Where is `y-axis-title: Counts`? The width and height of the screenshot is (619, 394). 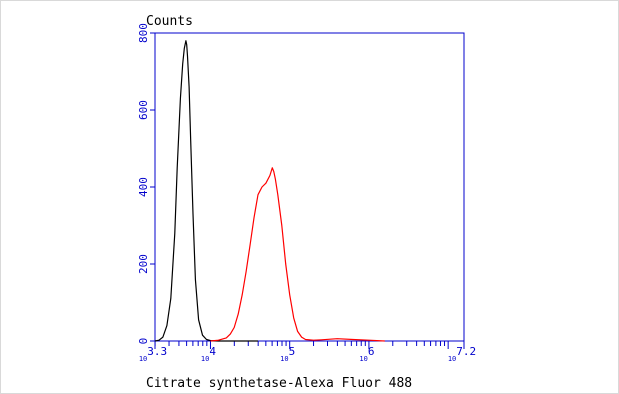
y-axis-title: Counts is located at coordinates (169, 21).